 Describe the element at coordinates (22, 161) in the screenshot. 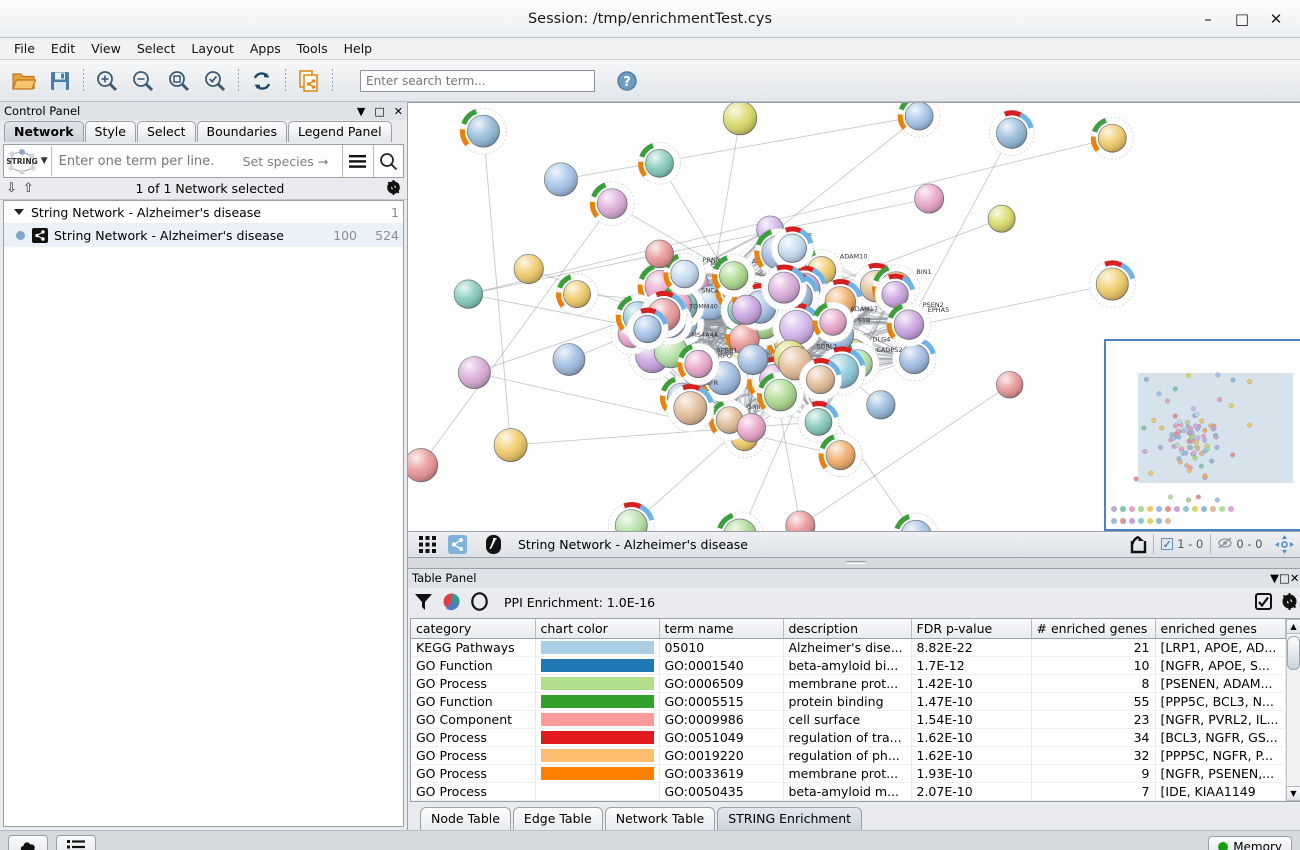

I see `string-logo-icon: STRING` at that location.